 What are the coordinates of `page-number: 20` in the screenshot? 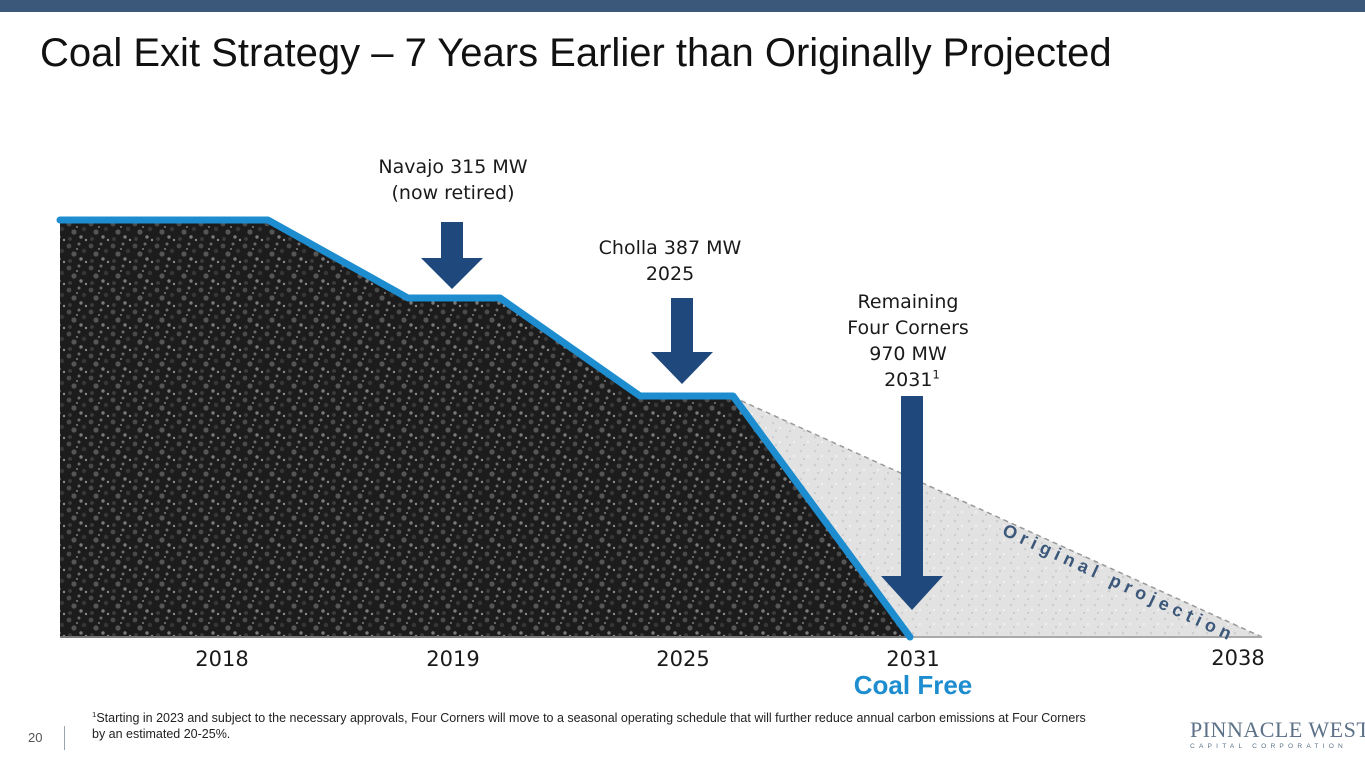 It's located at (35, 737).